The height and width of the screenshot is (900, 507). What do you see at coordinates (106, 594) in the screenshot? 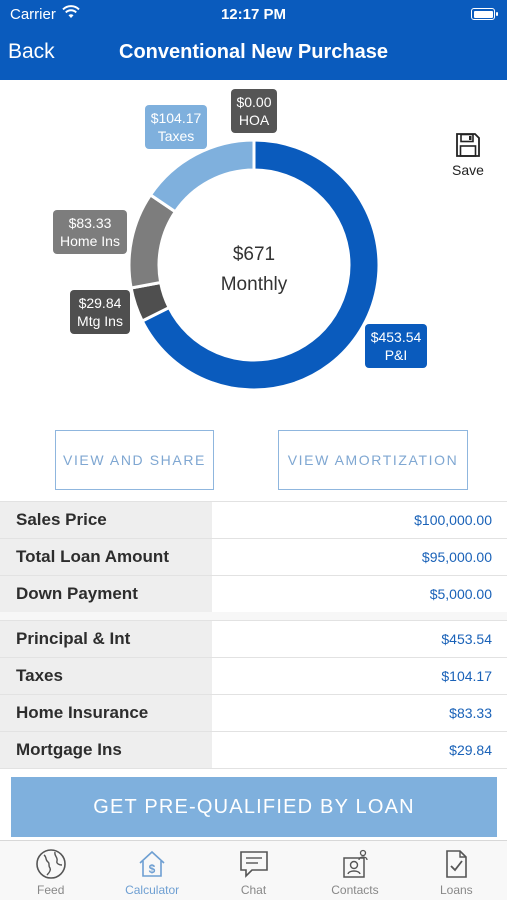
I see `row-label: Down Payment` at bounding box center [106, 594].